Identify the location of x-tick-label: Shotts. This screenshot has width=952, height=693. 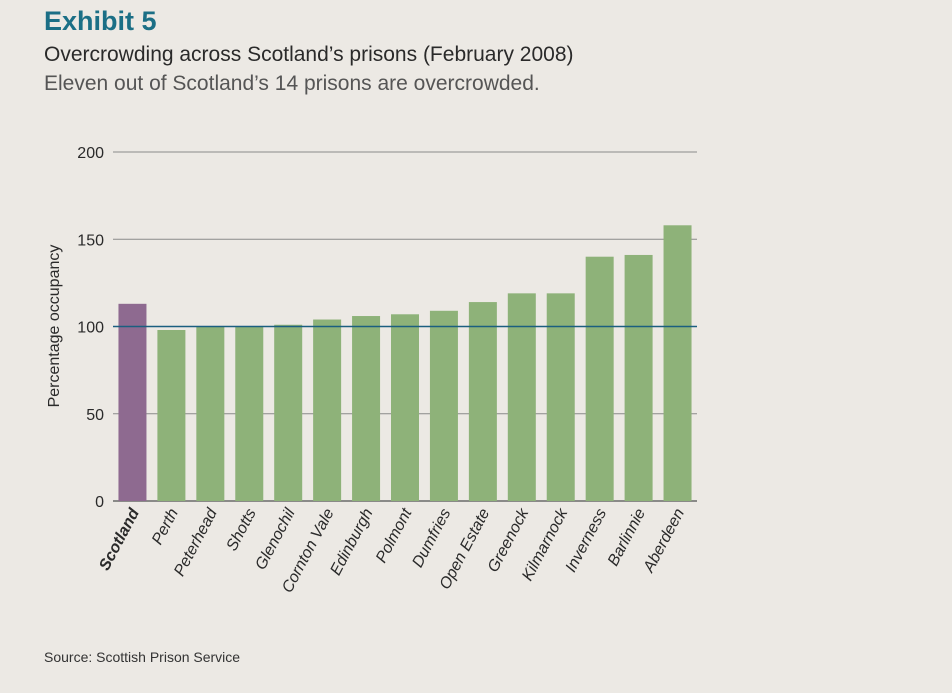
(241, 530).